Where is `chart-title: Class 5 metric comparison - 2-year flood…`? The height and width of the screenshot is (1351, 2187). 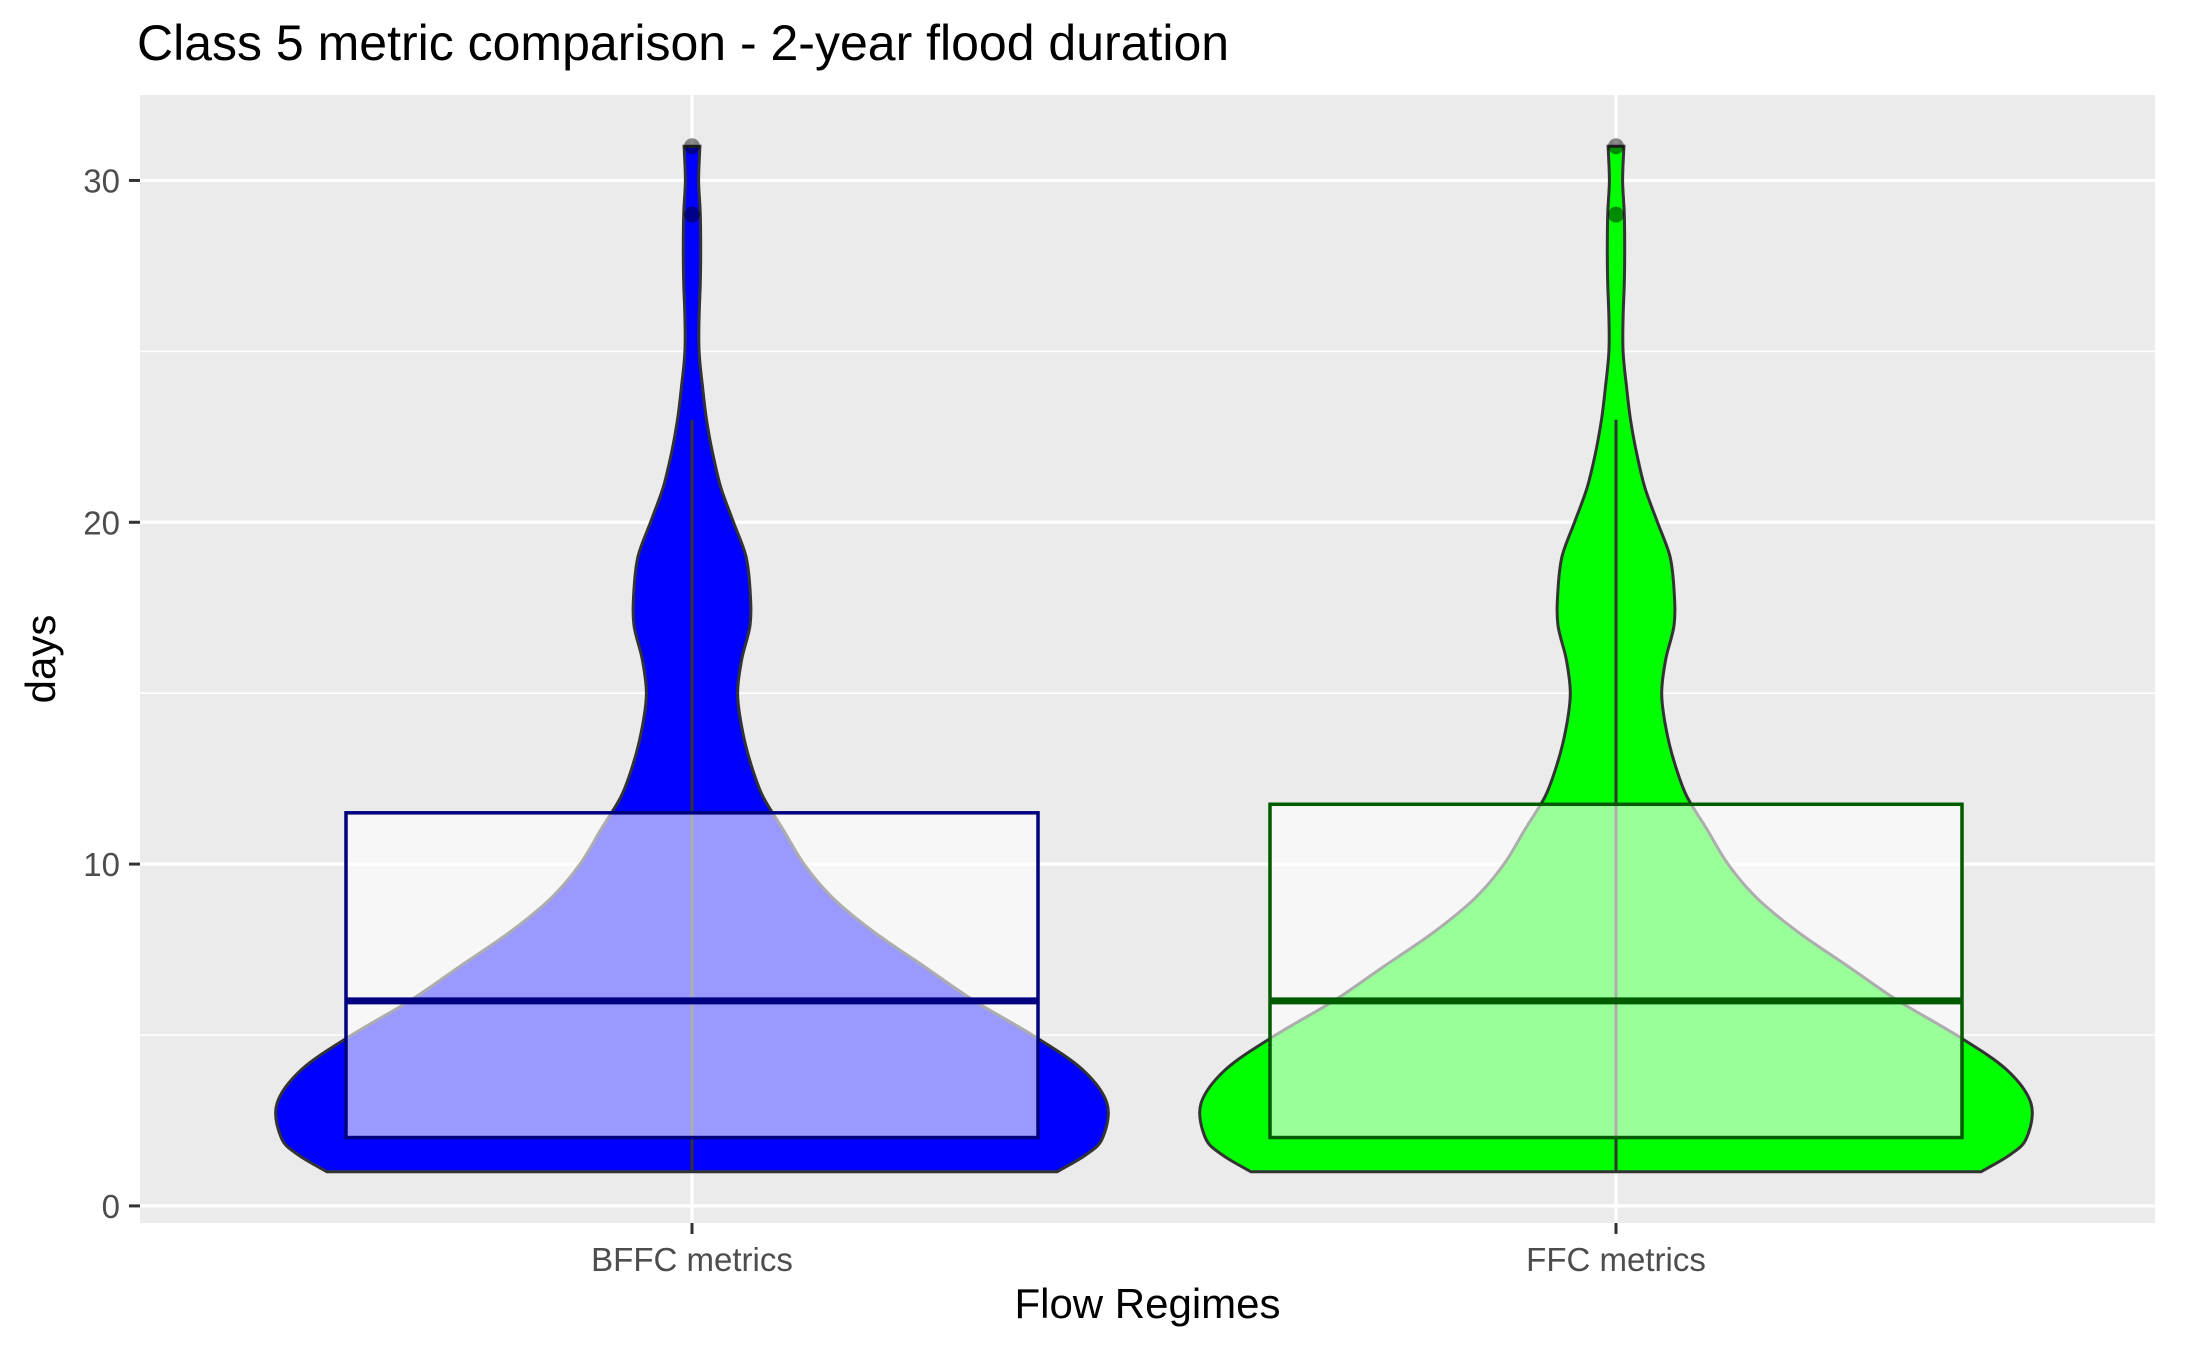 chart-title: Class 5 metric comparison - 2-year flood… is located at coordinates (683, 43).